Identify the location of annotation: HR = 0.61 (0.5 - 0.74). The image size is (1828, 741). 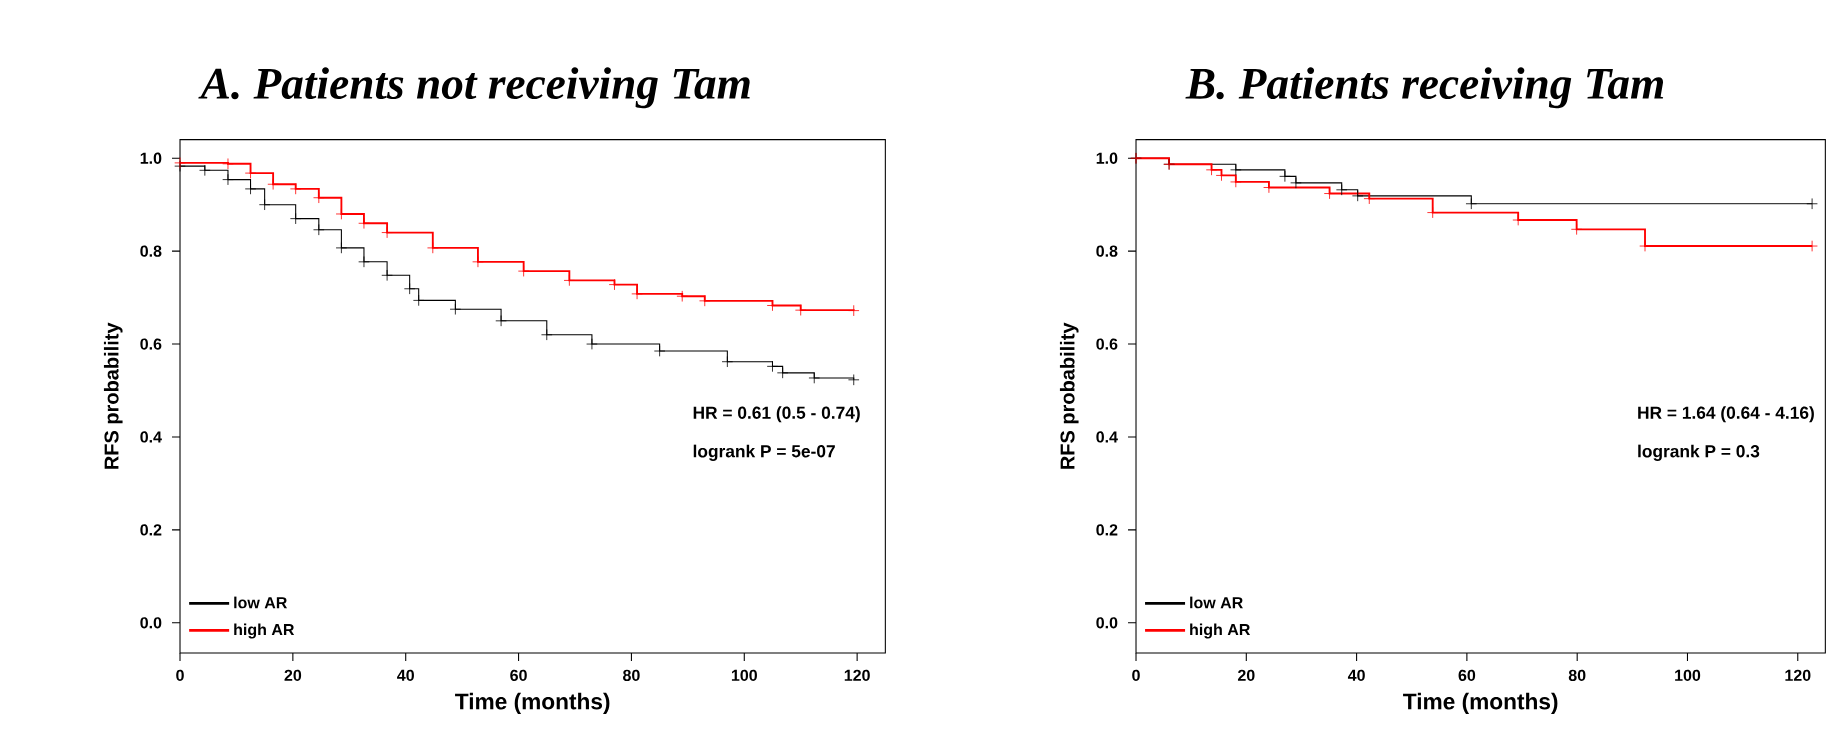
(776, 414).